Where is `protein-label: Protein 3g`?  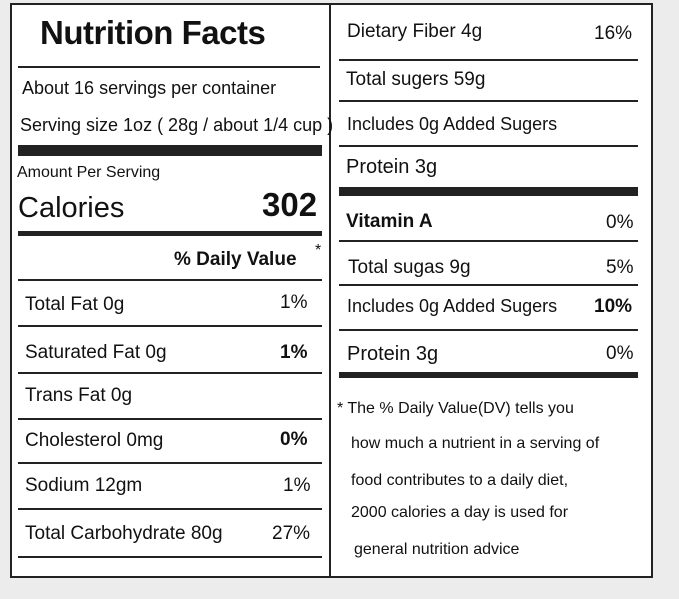
protein-label: Protein 3g is located at coordinates (392, 167).